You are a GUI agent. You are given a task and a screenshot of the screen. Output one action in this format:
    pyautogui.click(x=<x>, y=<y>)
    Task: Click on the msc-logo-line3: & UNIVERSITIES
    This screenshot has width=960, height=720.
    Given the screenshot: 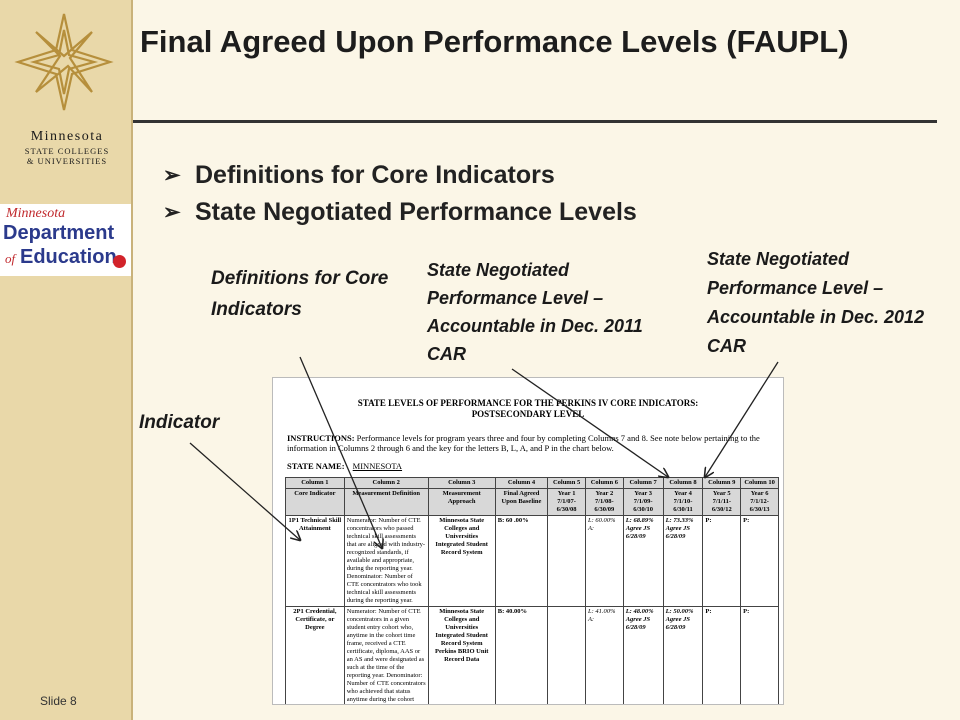 What is the action you would take?
    pyautogui.click(x=67, y=161)
    